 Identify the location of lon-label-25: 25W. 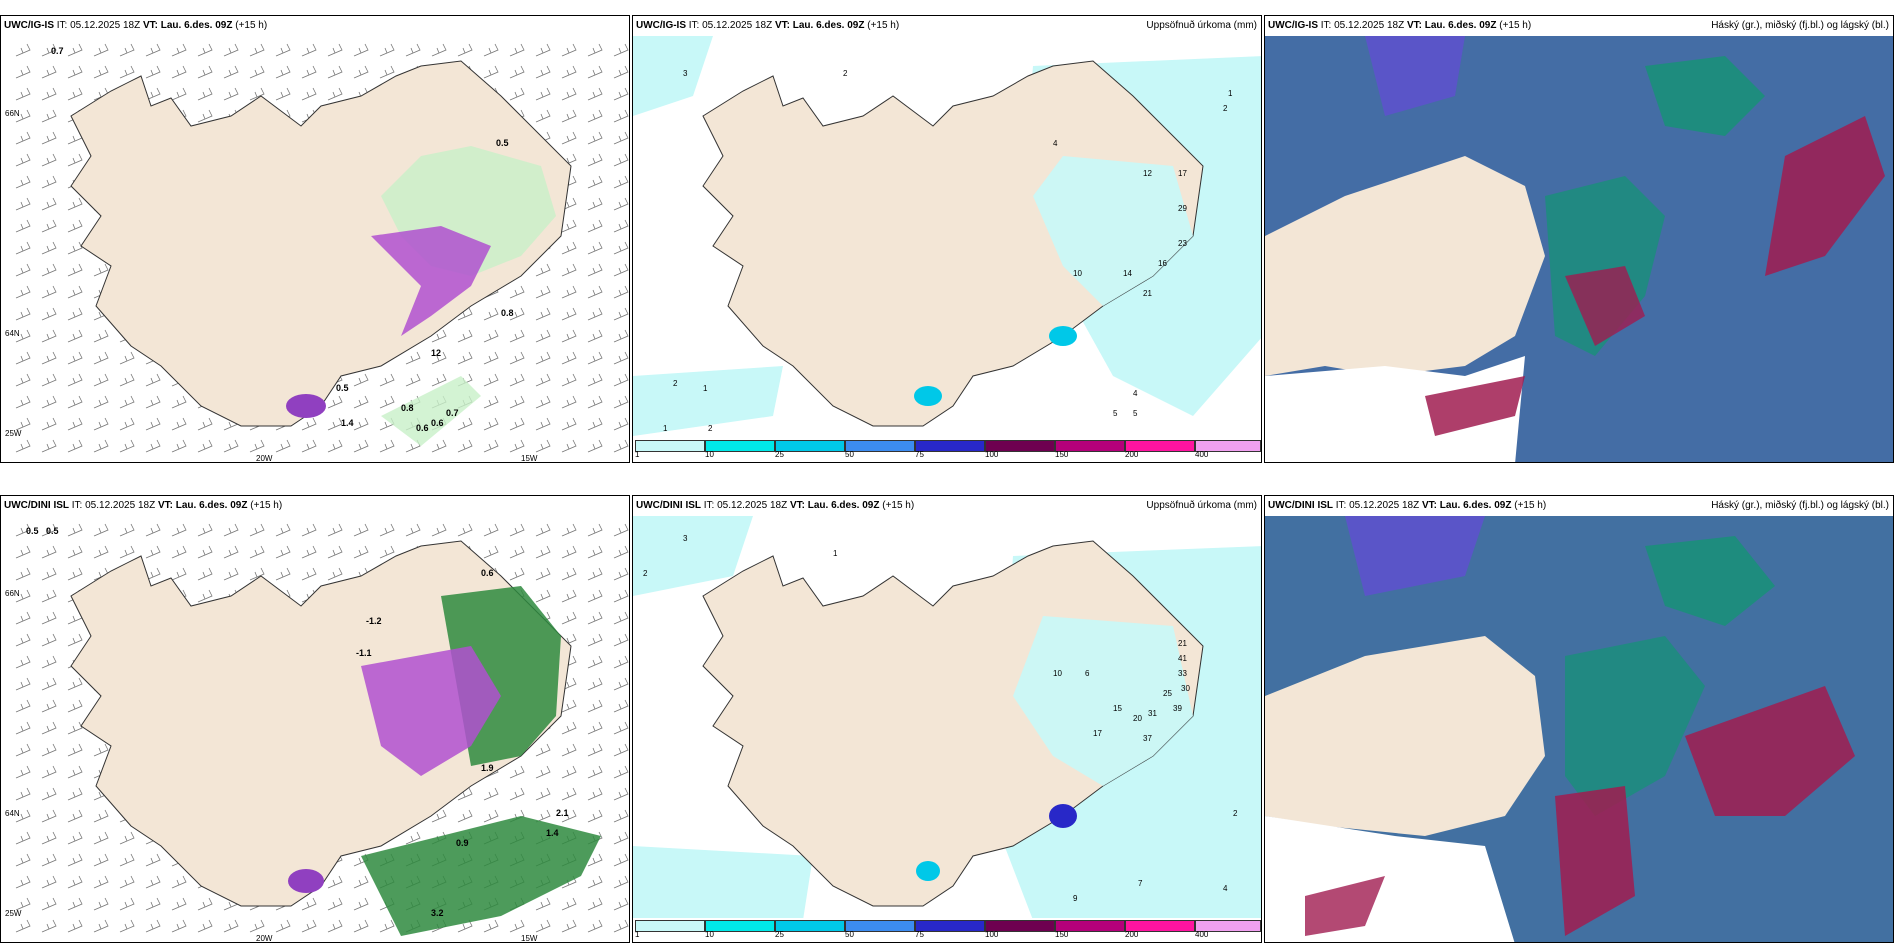
(13, 913).